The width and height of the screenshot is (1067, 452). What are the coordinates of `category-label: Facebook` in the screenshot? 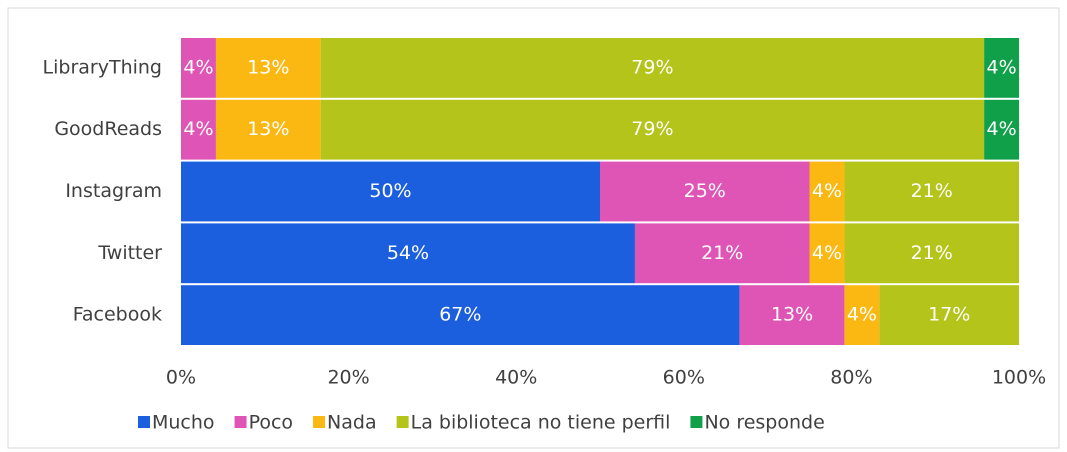 It's located at (117, 315).